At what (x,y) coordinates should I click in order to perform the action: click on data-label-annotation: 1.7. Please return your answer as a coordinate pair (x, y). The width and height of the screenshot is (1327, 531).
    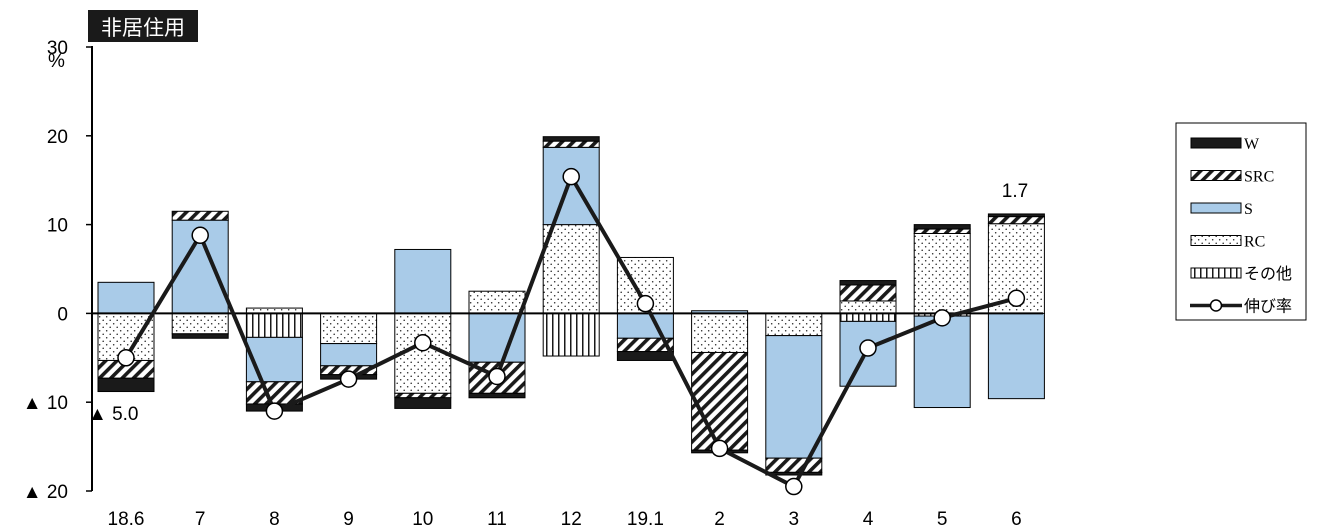
    Looking at the image, I should click on (1015, 191).